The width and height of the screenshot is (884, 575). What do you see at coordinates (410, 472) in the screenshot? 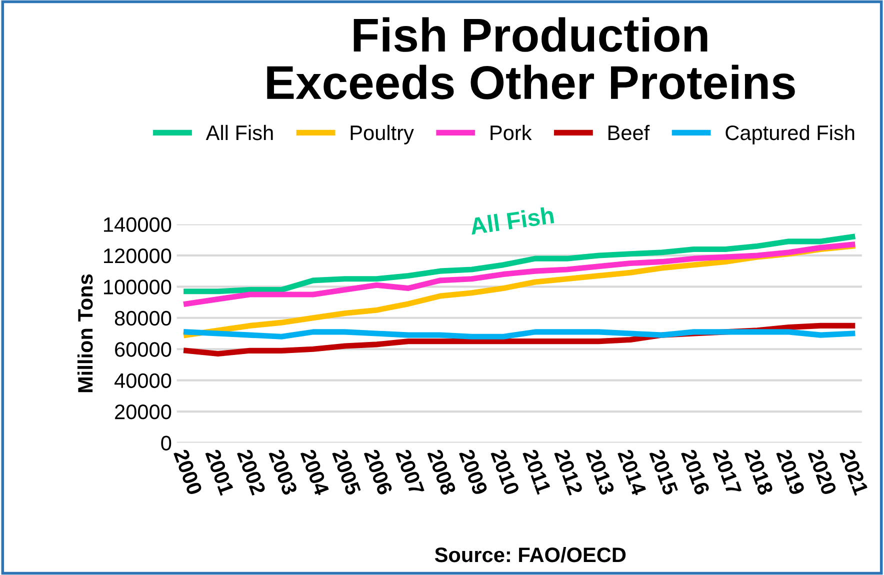
I see `x-tick-label: 2007` at bounding box center [410, 472].